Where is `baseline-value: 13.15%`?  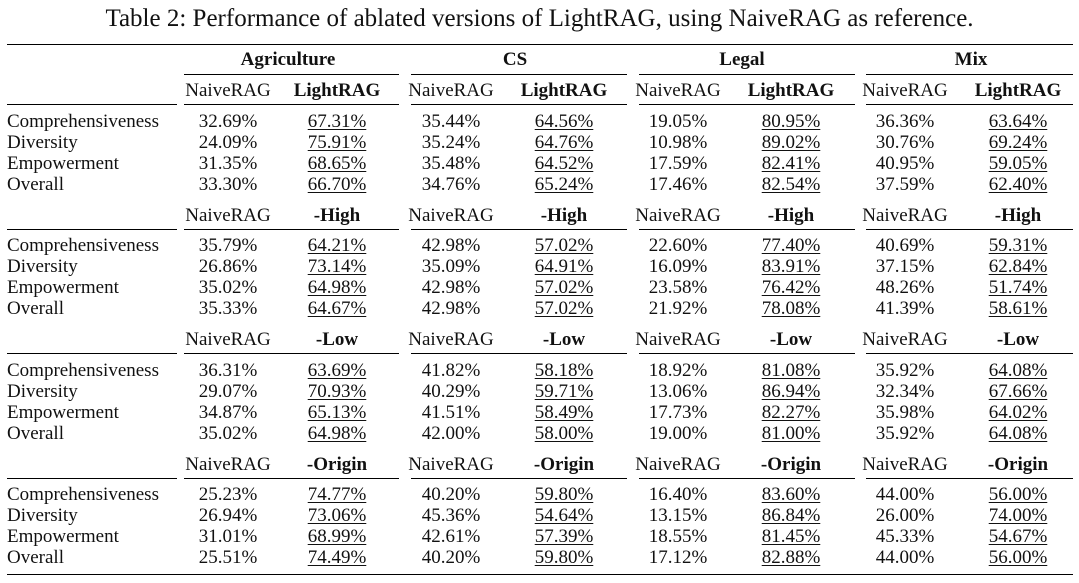 baseline-value: 13.15% is located at coordinates (678, 515).